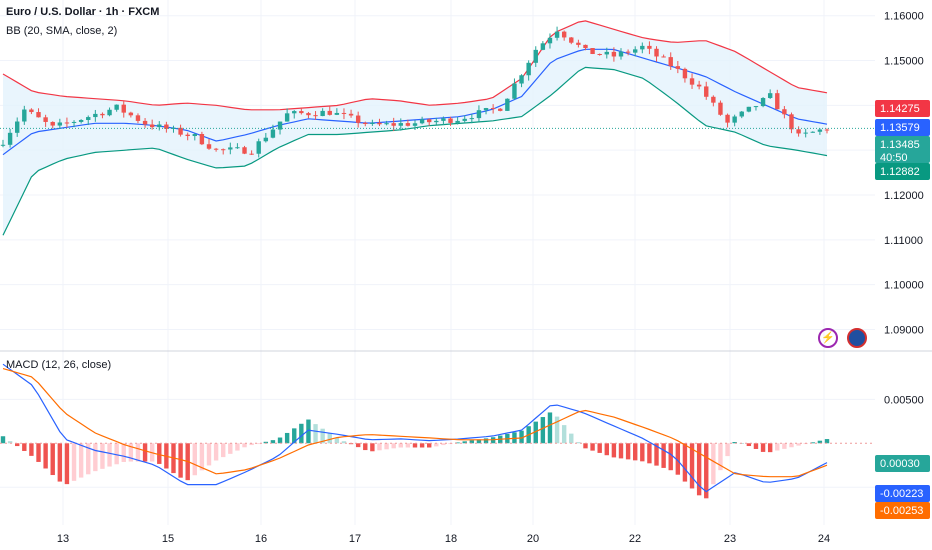 The height and width of the screenshot is (550, 932). What do you see at coordinates (902, 493) in the screenshot?
I see `macd-value-label-bg` at bounding box center [902, 493].